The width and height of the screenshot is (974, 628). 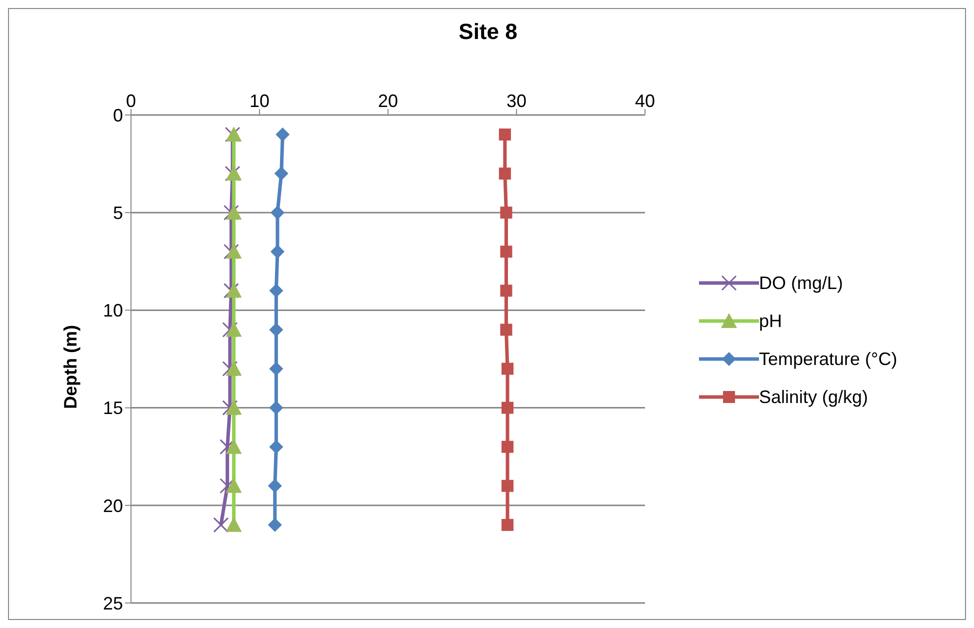 I want to click on y-tick-label: 20, so click(x=112, y=506).